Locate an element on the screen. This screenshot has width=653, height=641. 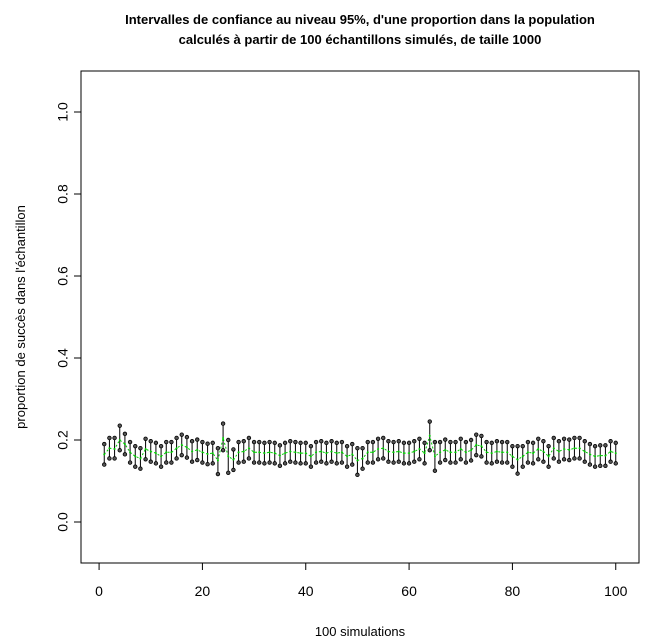
x-axis-label: 100 simulations is located at coordinates (360, 631).